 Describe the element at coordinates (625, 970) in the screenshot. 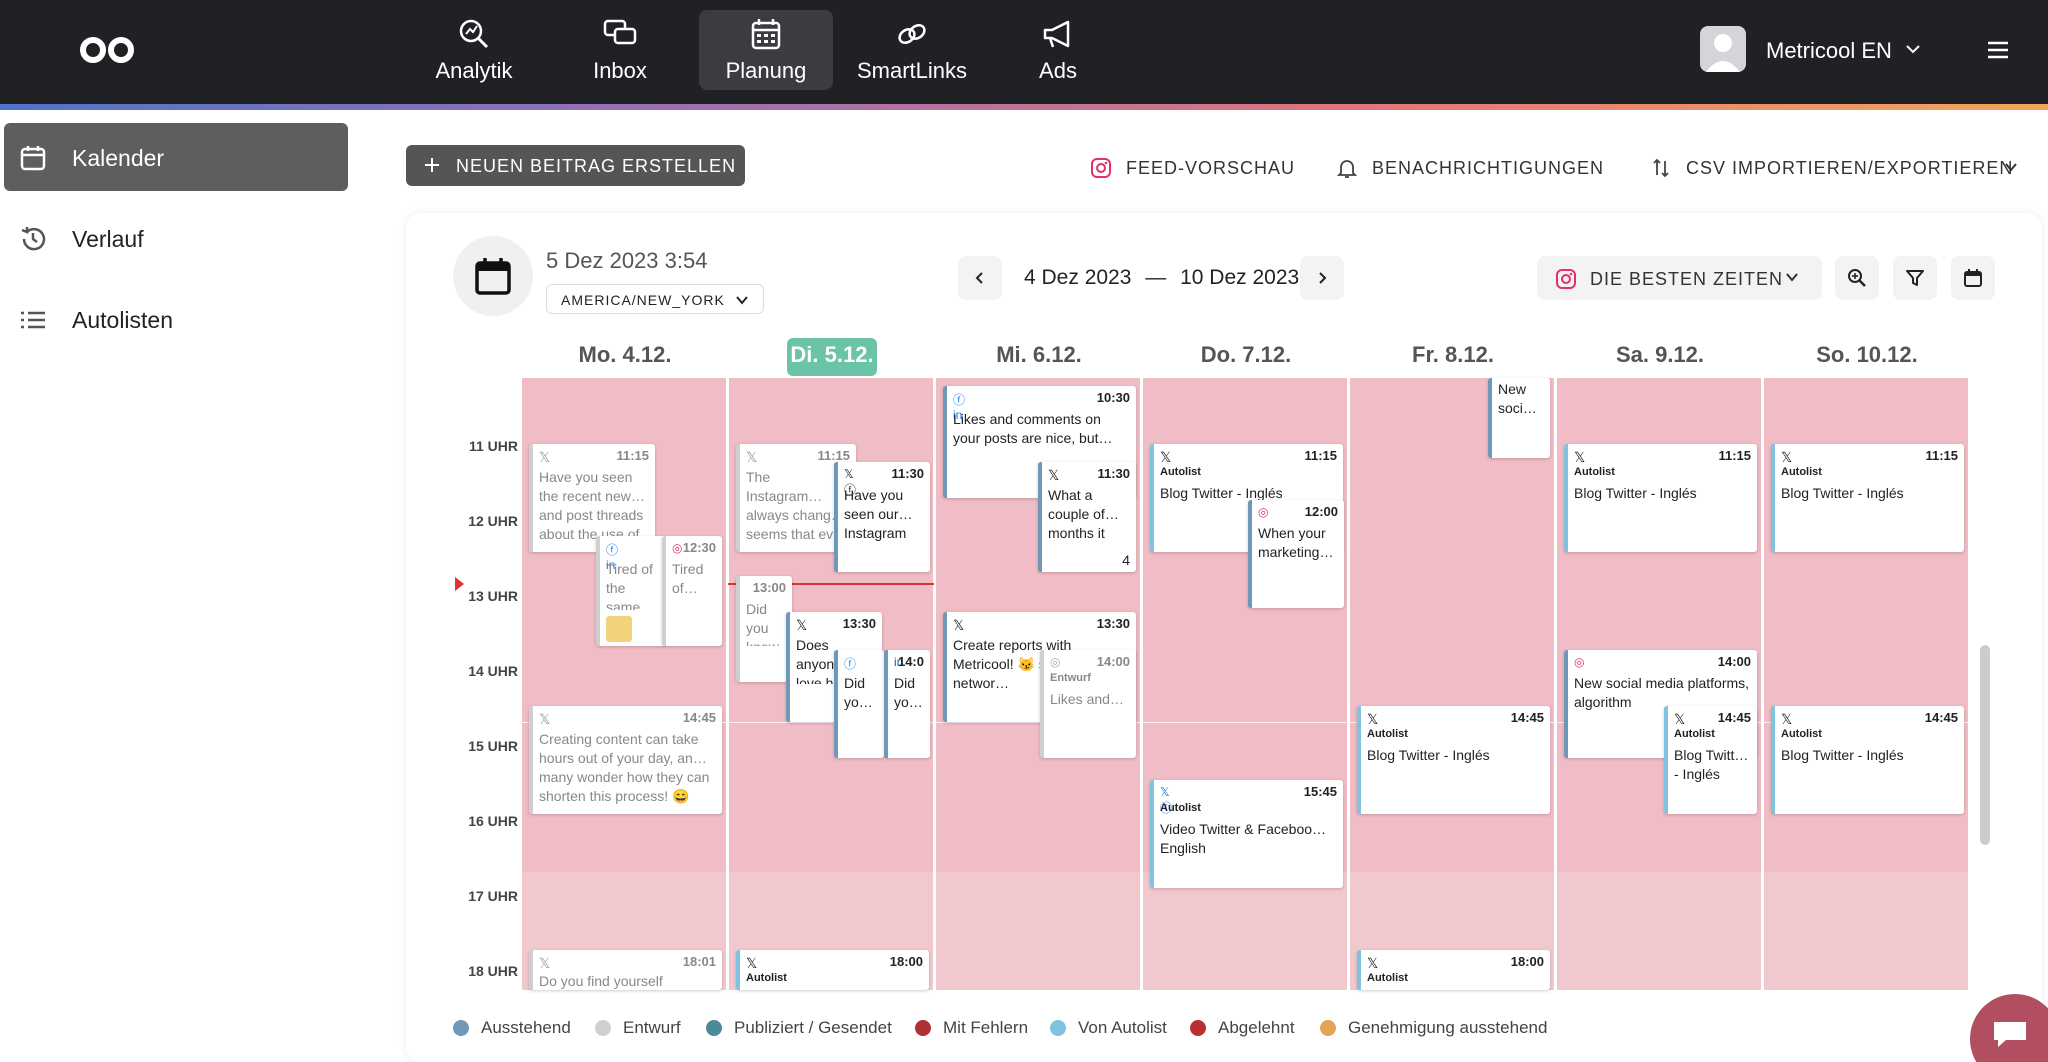

I see `post-card: 𝕏 18:01 Do you find yourself` at that location.